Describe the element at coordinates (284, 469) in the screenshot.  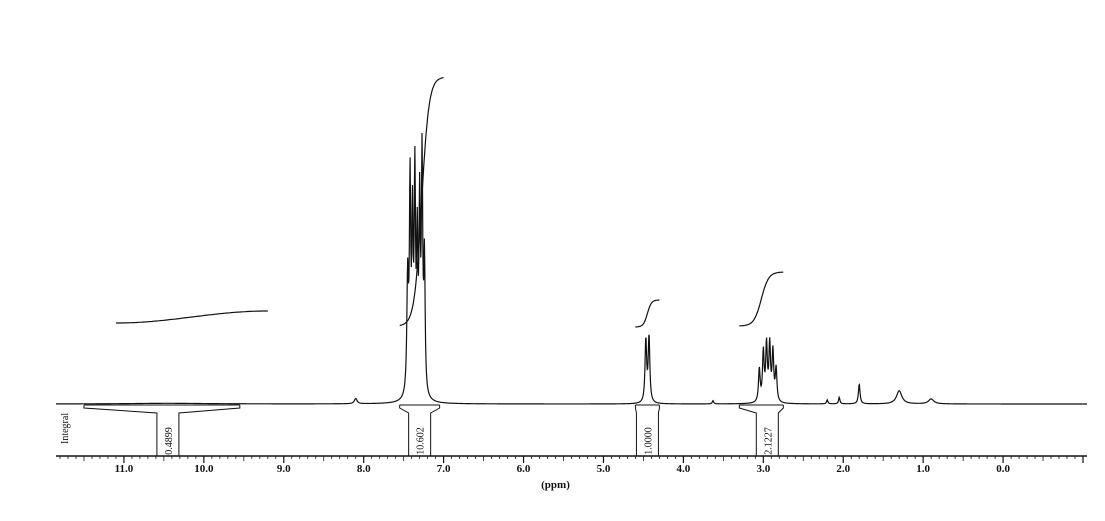
I see `x-tick-label: 9.0` at that location.